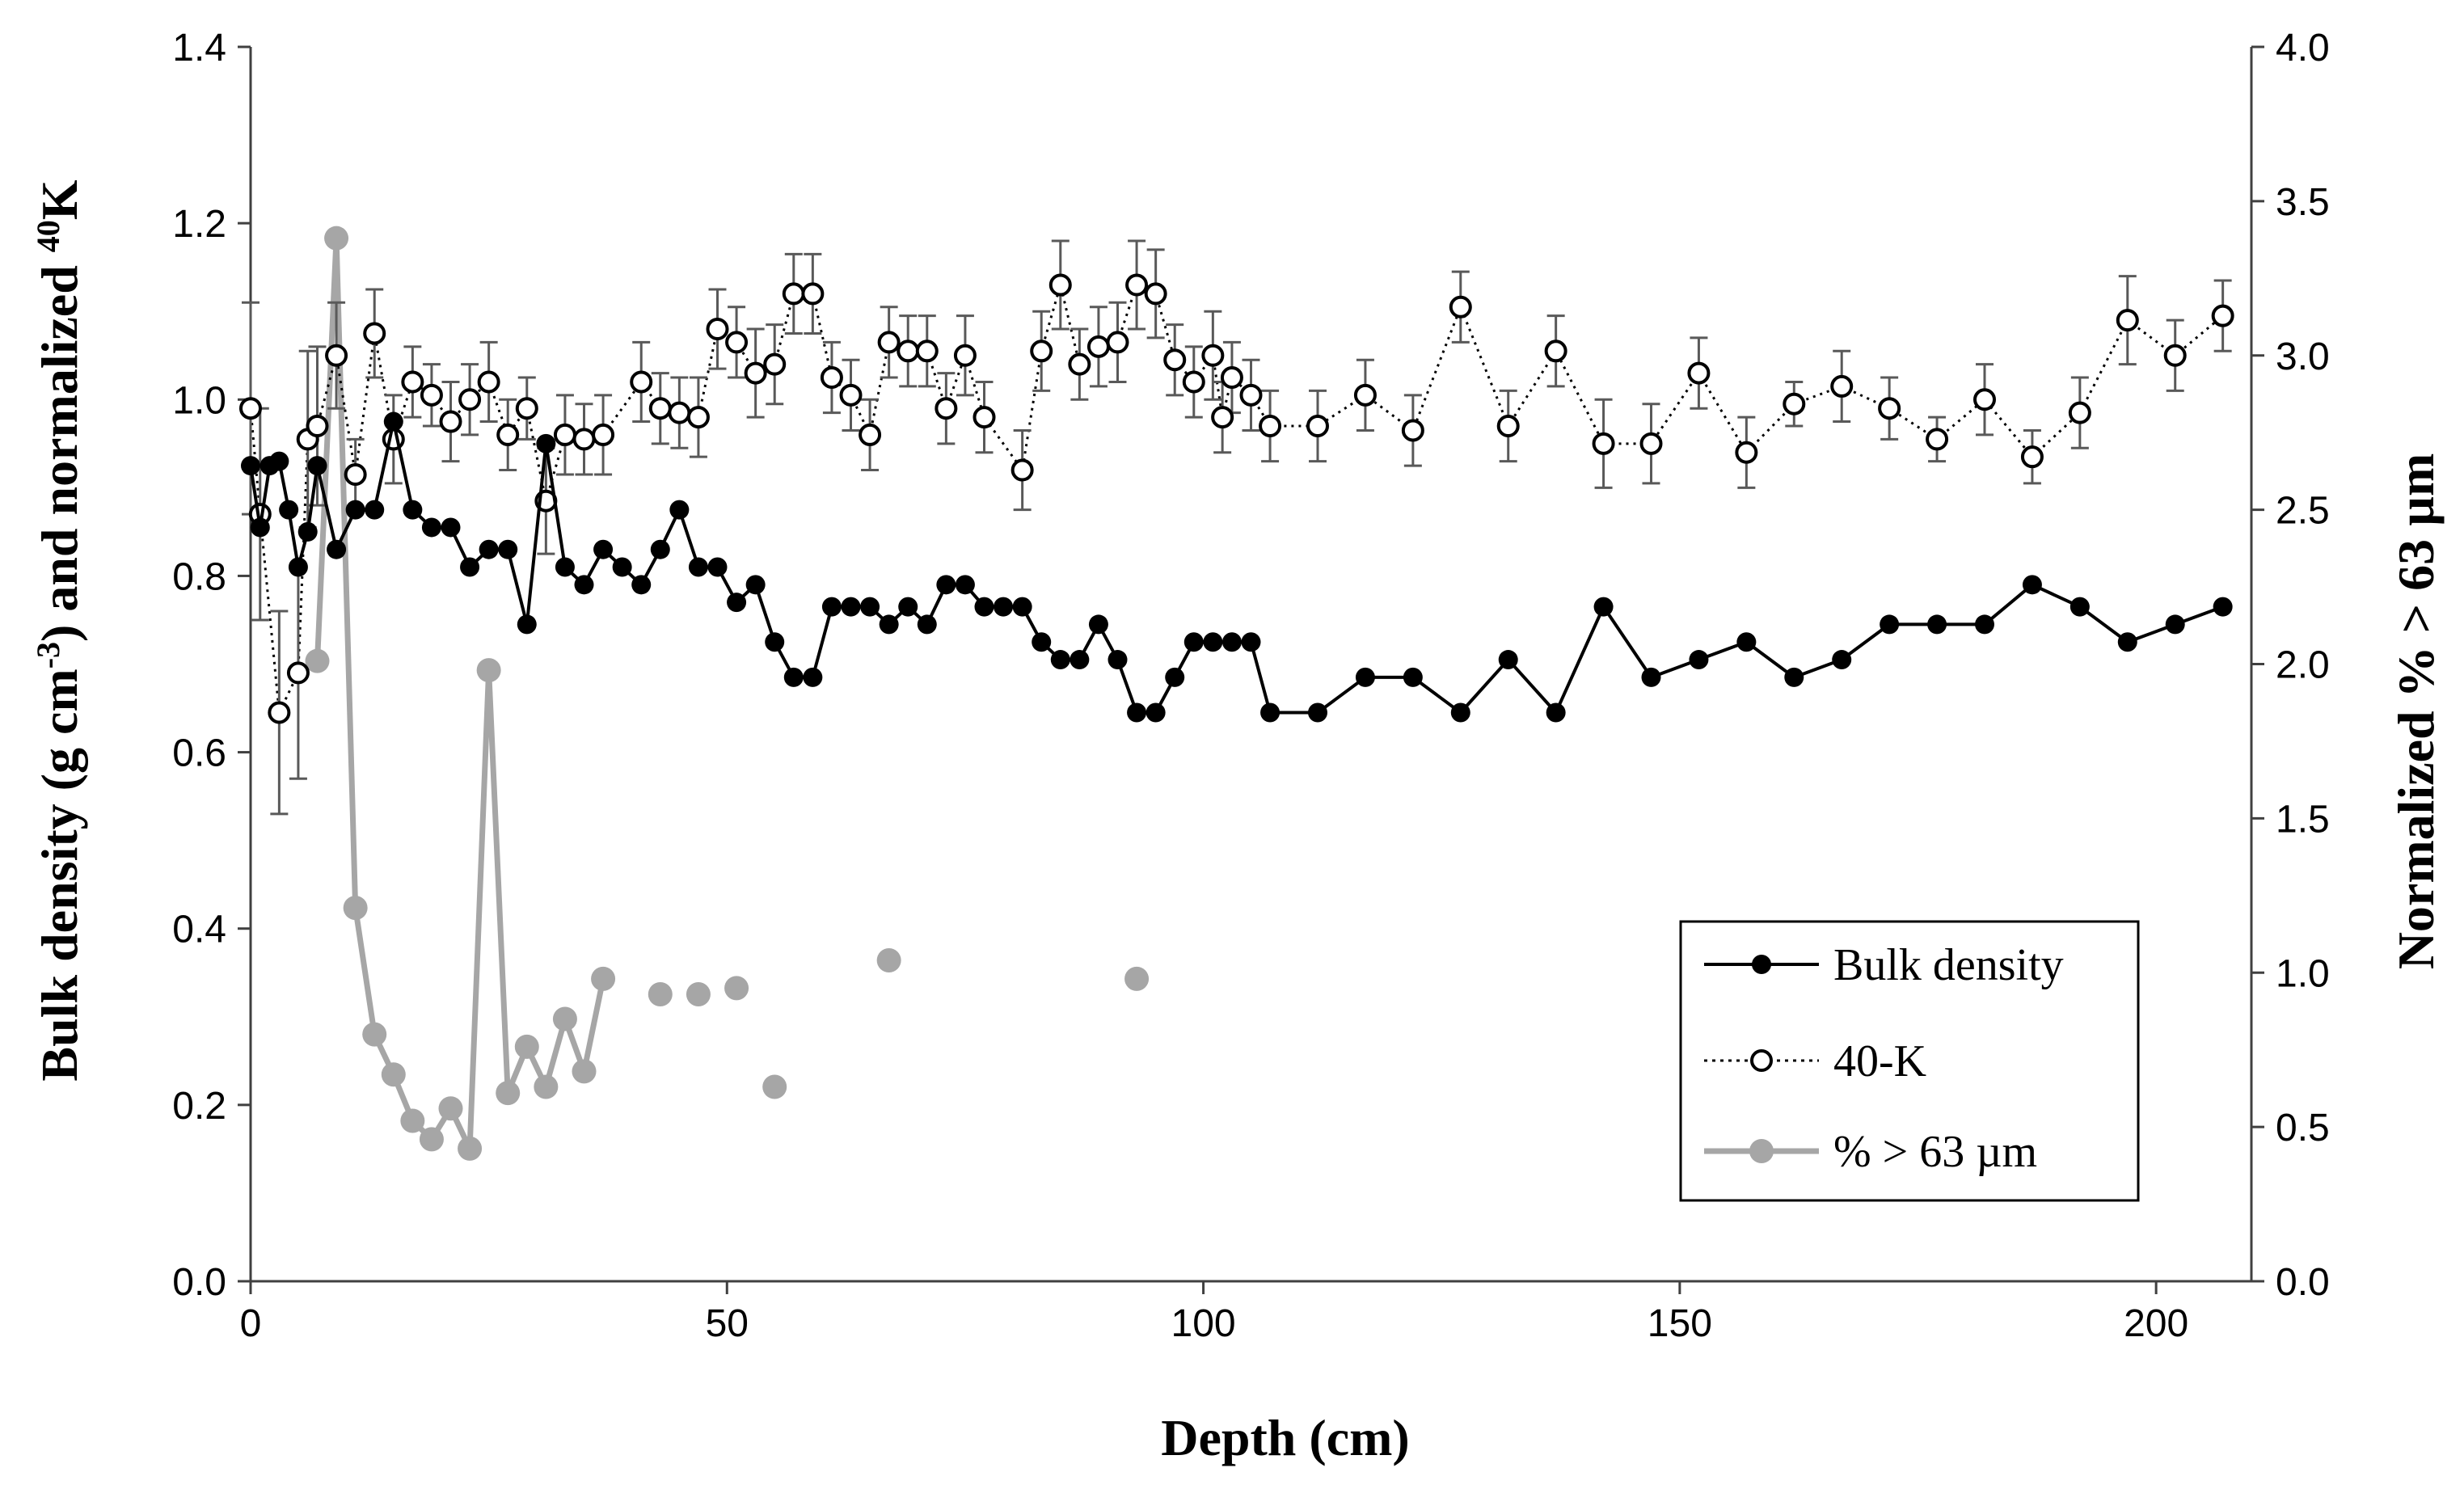 Image resolution: width=2464 pixels, height=1489 pixels. I want to click on y-left-tick-label: 1.0, so click(199, 400).